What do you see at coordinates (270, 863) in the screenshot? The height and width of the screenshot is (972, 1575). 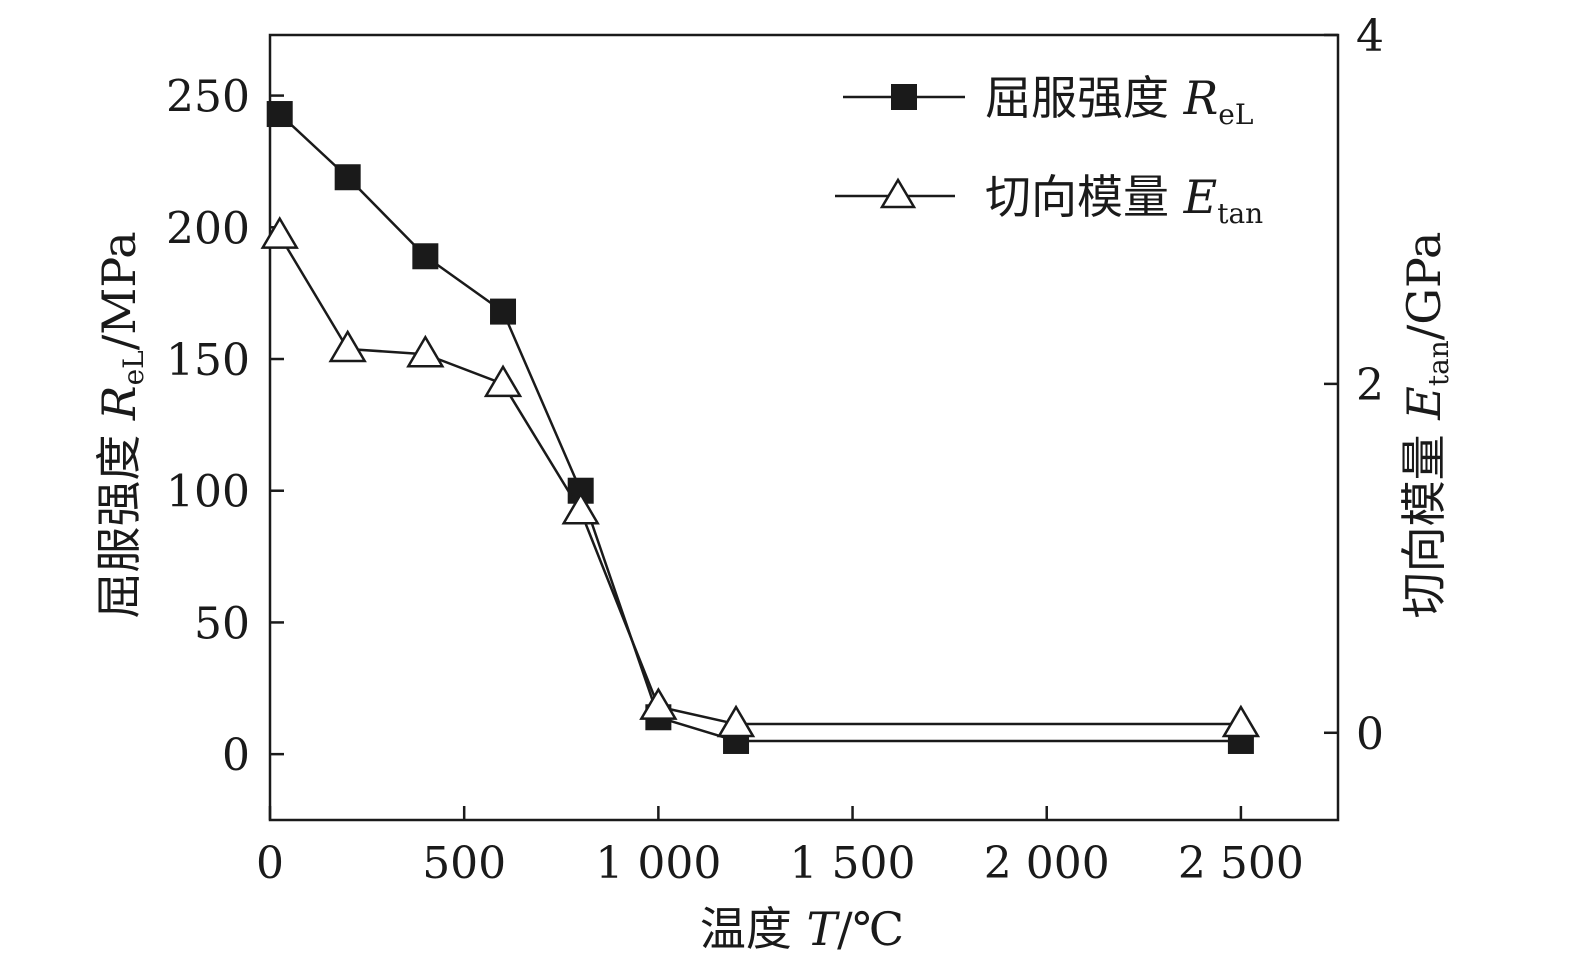 I see `x-tick-label: 0` at bounding box center [270, 863].